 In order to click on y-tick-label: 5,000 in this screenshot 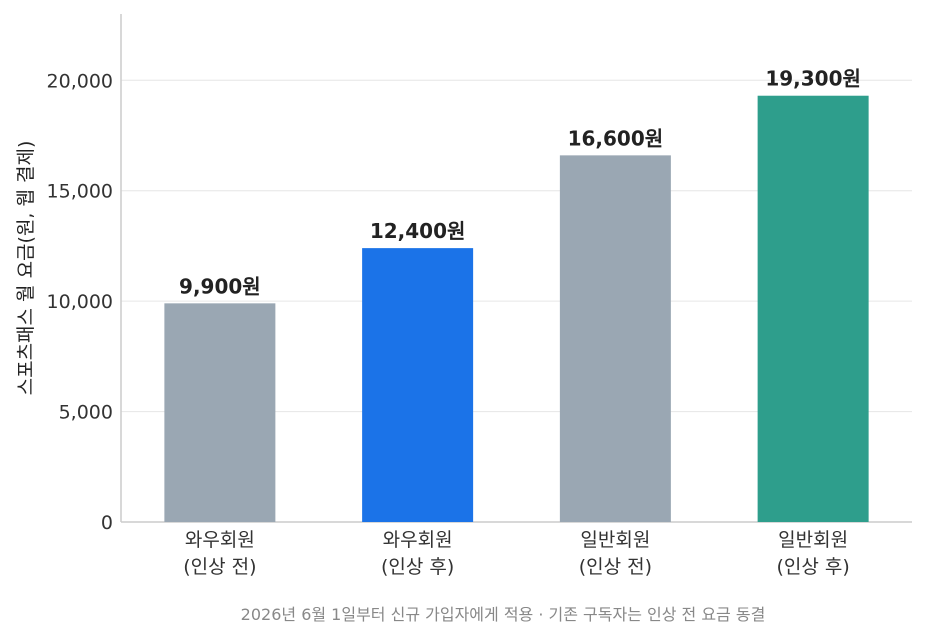, I will do `click(86, 413)`.